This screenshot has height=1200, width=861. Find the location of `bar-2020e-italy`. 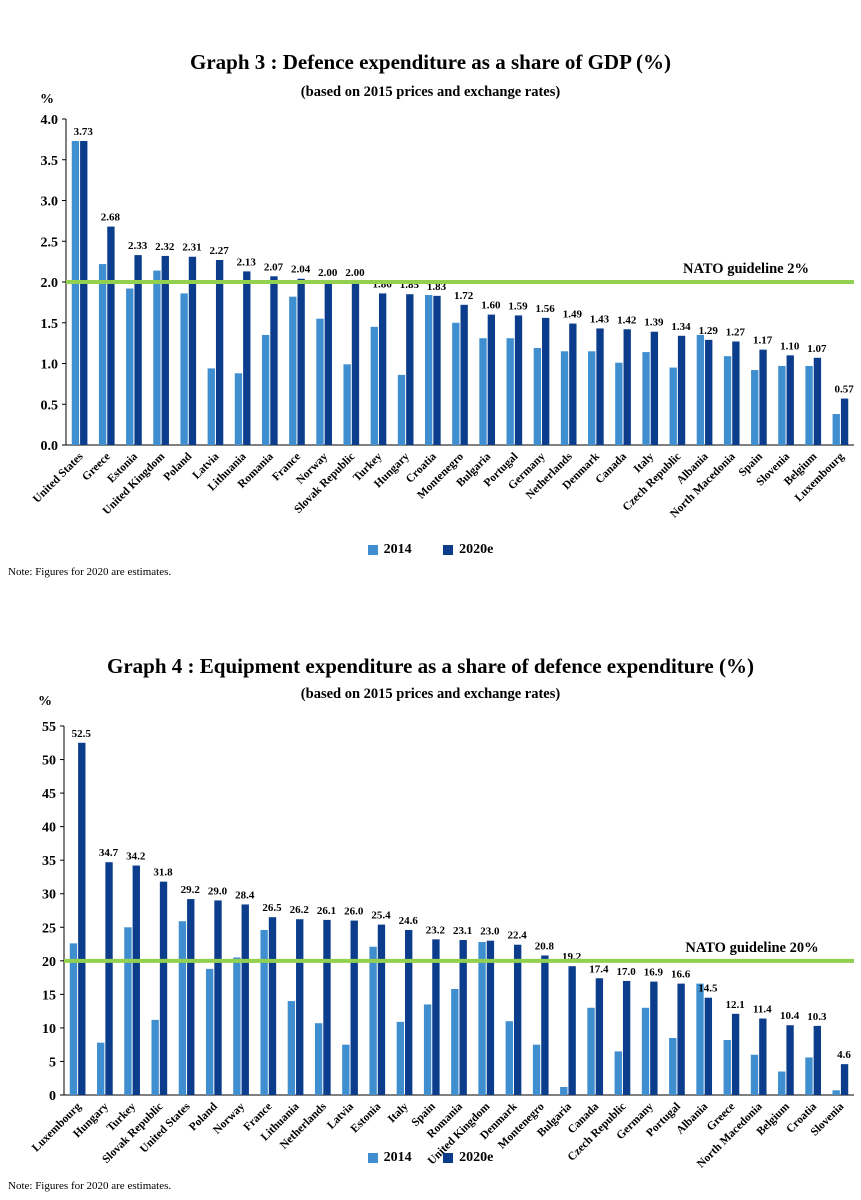

bar-2020e-italy is located at coordinates (409, 1012).